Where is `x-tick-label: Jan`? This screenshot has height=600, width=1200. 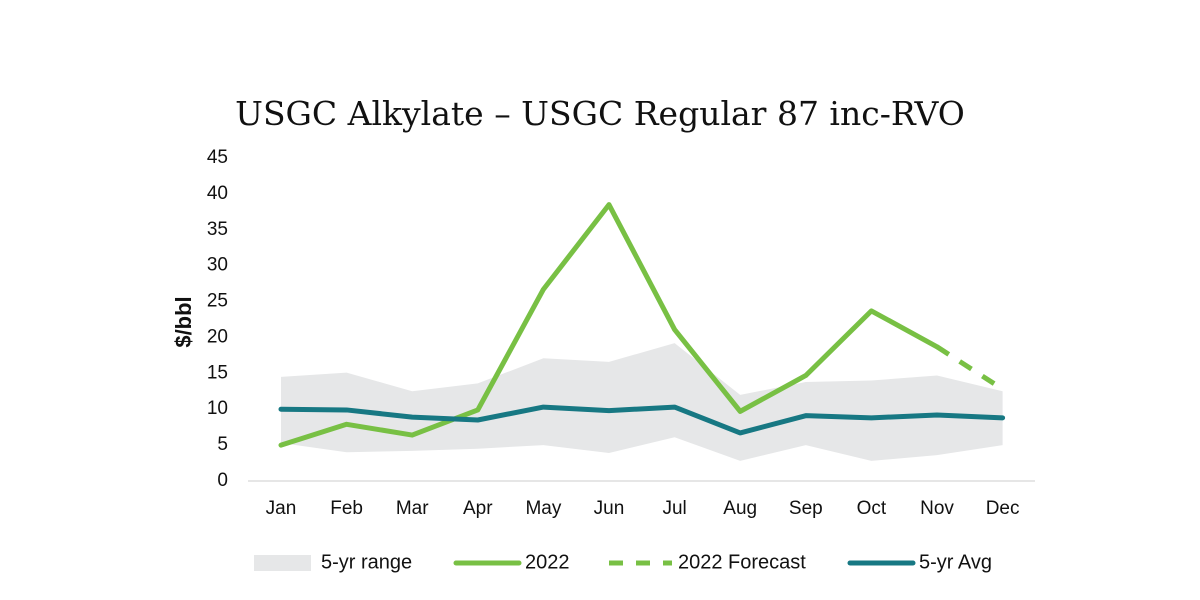
x-tick-label: Jan is located at coordinates (281, 508).